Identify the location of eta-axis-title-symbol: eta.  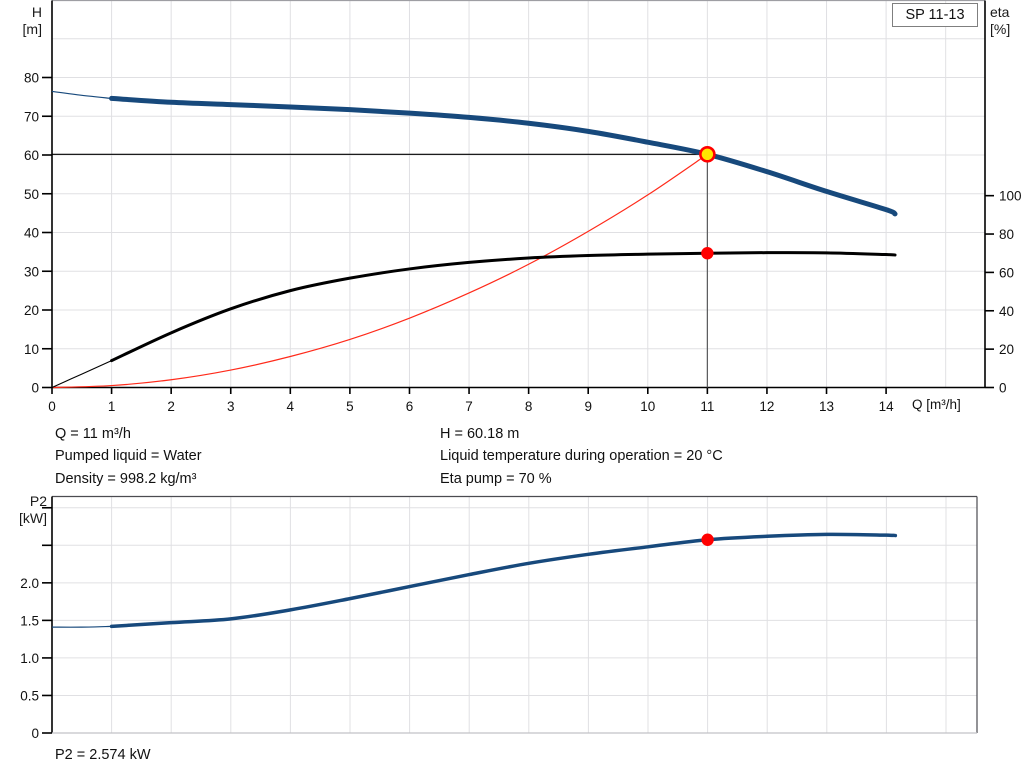
(1000, 12).